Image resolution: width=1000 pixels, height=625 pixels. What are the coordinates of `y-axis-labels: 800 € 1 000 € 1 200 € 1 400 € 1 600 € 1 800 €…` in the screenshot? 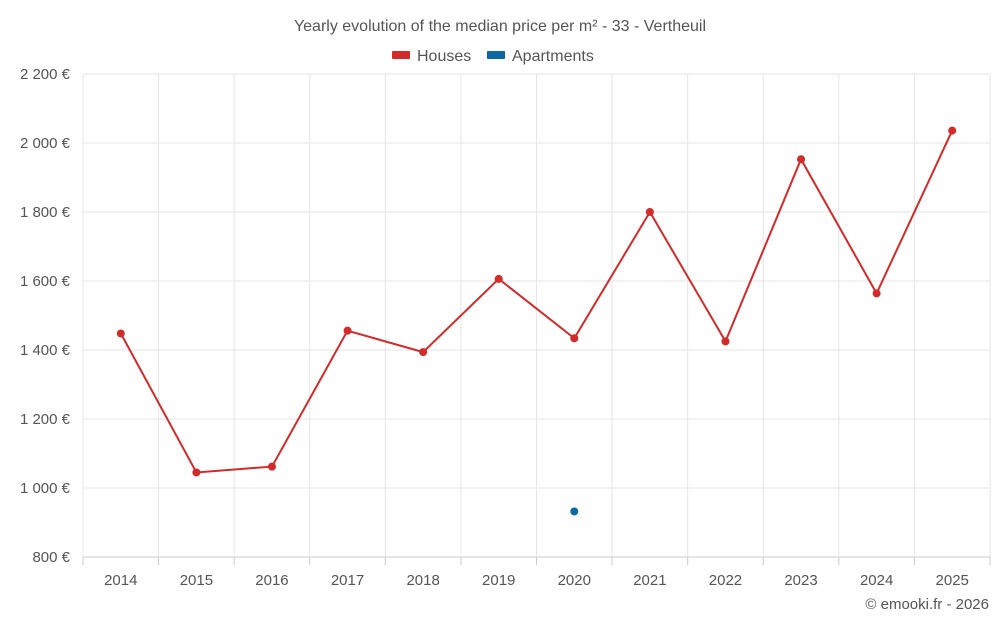 It's located at (45, 316).